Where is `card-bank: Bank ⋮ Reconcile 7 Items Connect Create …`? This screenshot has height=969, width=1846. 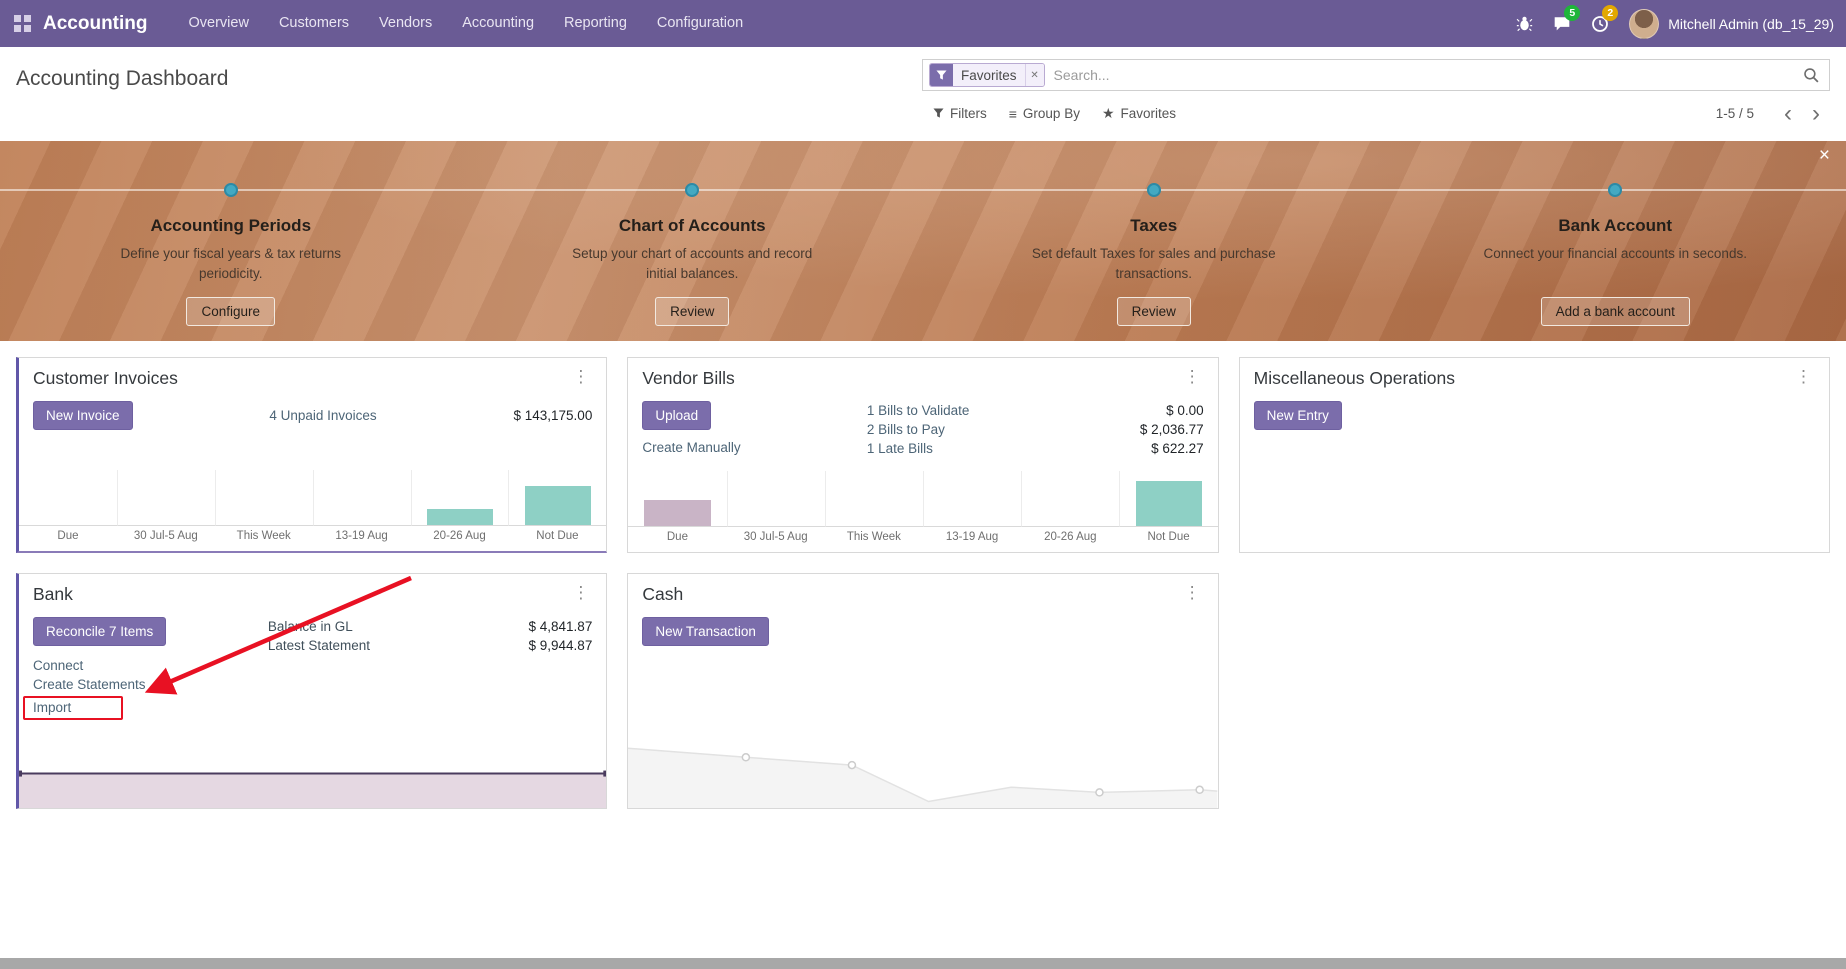
card-bank: Bank ⋮ Reconcile 7 Items Connect Create … is located at coordinates (312, 691).